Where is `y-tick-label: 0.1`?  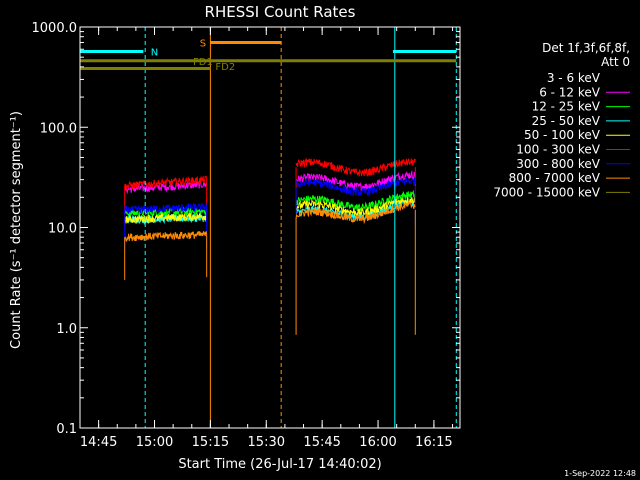
y-tick-label: 0.1 is located at coordinates (66, 429).